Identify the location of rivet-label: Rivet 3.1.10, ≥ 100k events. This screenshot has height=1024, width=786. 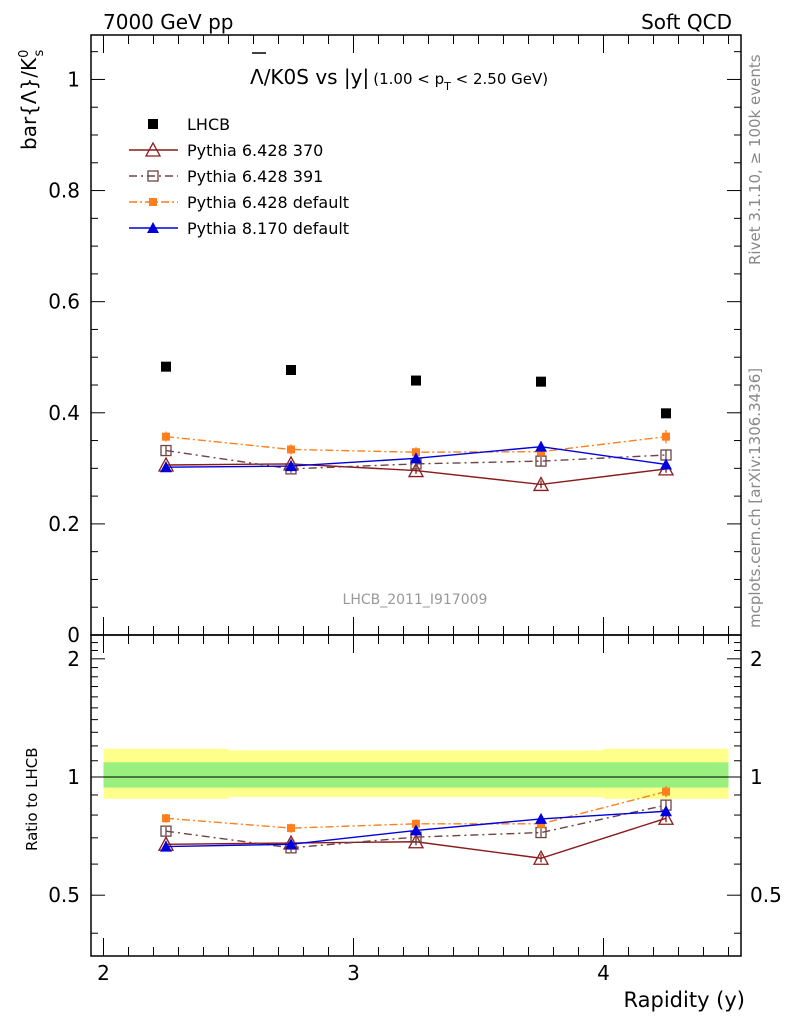
(755, 159).